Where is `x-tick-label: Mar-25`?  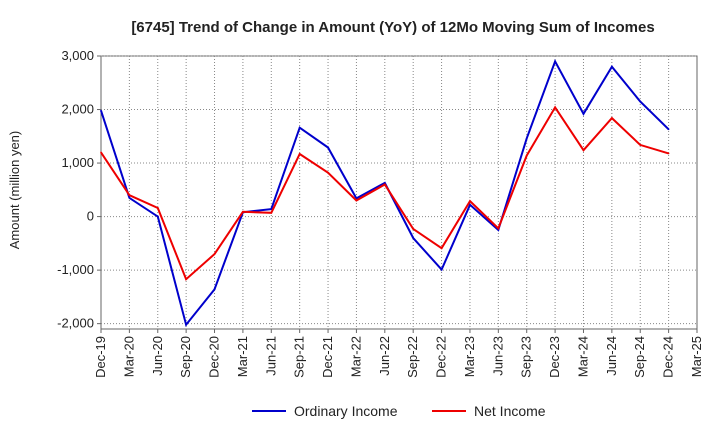
x-tick-label: Mar-25 is located at coordinates (696, 356).